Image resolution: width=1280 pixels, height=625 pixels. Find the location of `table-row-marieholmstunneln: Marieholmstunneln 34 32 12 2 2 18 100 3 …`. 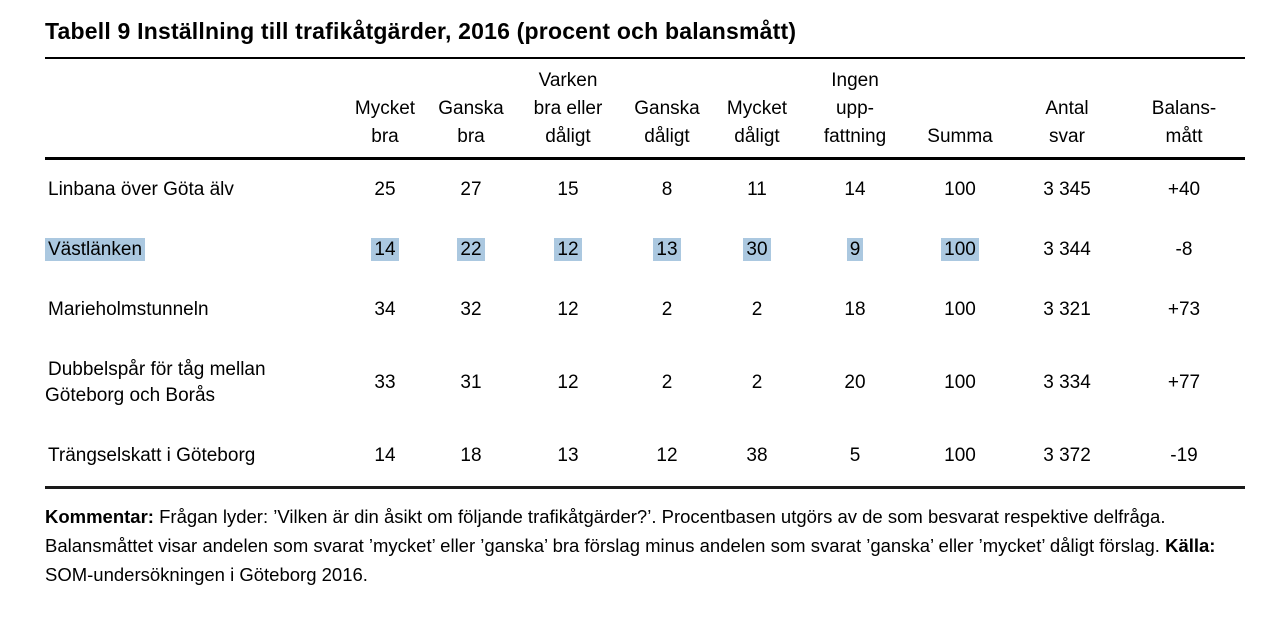

table-row-marieholmstunneln: Marieholmstunneln 34 32 12 2 2 18 100 3 … is located at coordinates (645, 310).